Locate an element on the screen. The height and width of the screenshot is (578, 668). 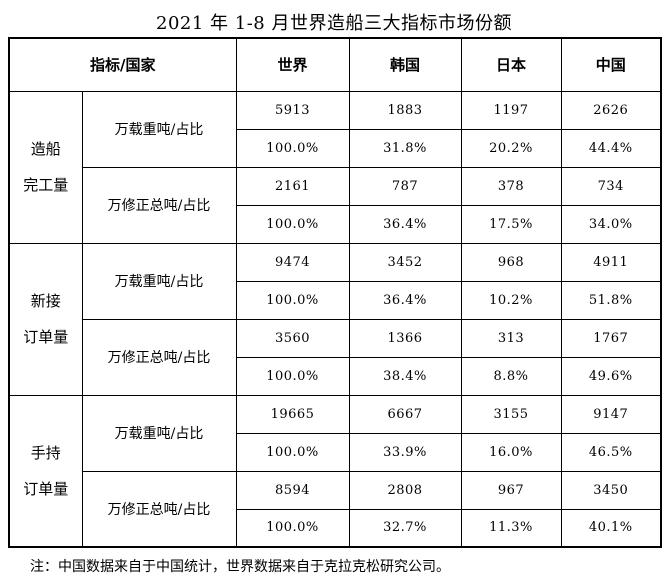
page-title: 2021 年 1-8 月世界造船三大指标市场份额 is located at coordinates (334, 23).